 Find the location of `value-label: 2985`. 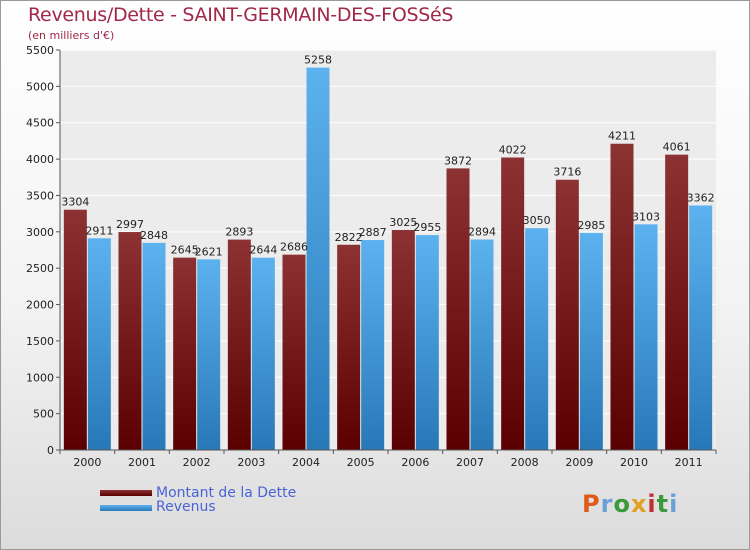

value-label: 2985 is located at coordinates (591, 225).